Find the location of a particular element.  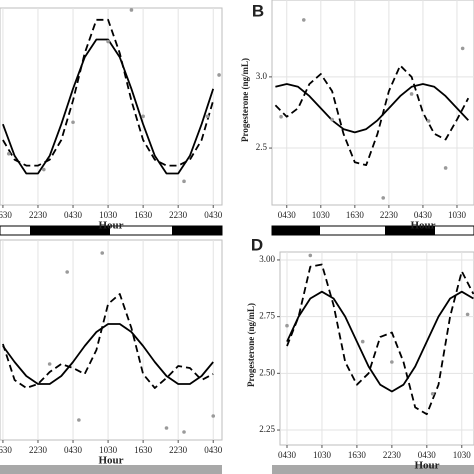

y-tick-label: 2.25 is located at coordinates (267, 429).